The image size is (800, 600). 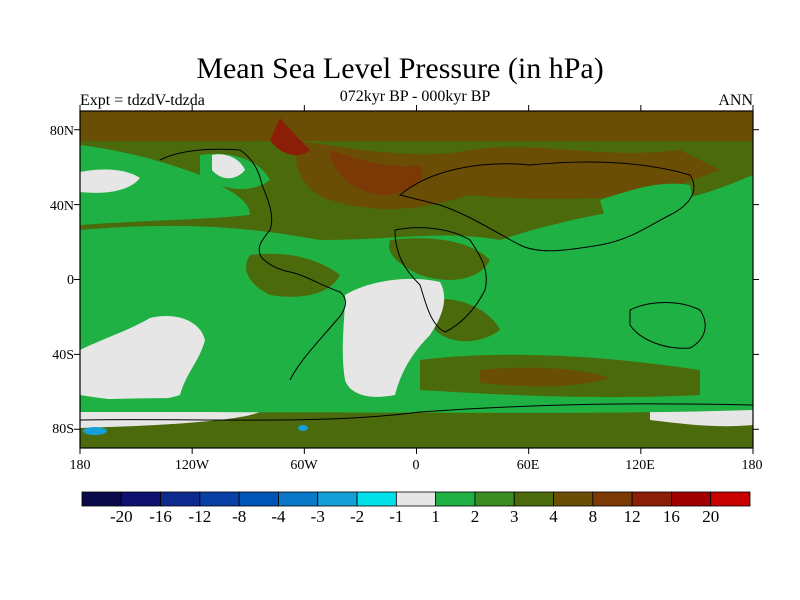 What do you see at coordinates (290, 137) in the screenshot?
I see `field-greenland-high` at bounding box center [290, 137].